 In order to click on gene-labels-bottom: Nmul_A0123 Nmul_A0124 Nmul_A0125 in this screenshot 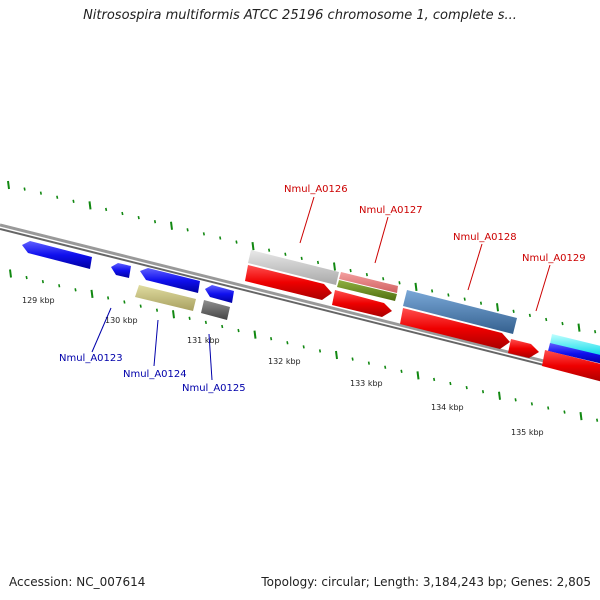, I will do `click(152, 350)`.